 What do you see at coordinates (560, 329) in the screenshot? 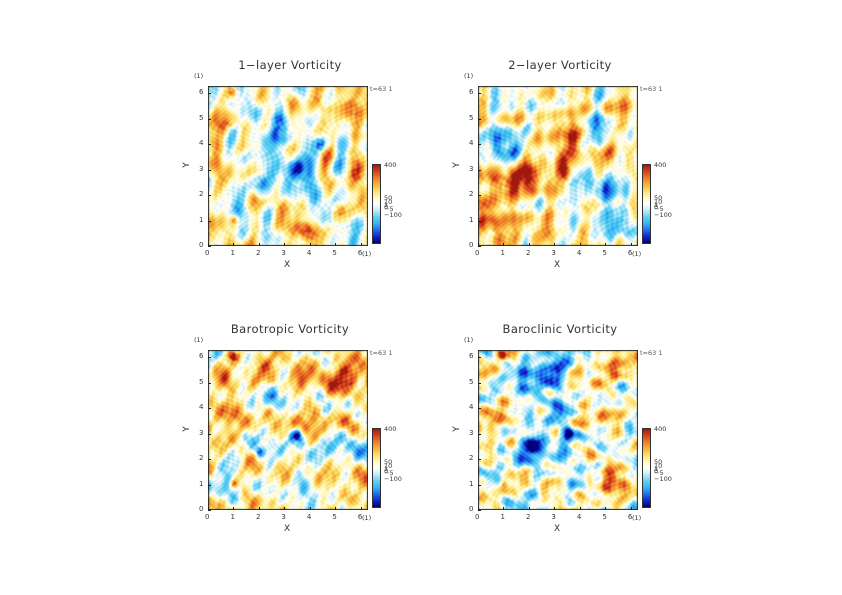
I see `panel-title: Baroclinic Vorticity` at bounding box center [560, 329].